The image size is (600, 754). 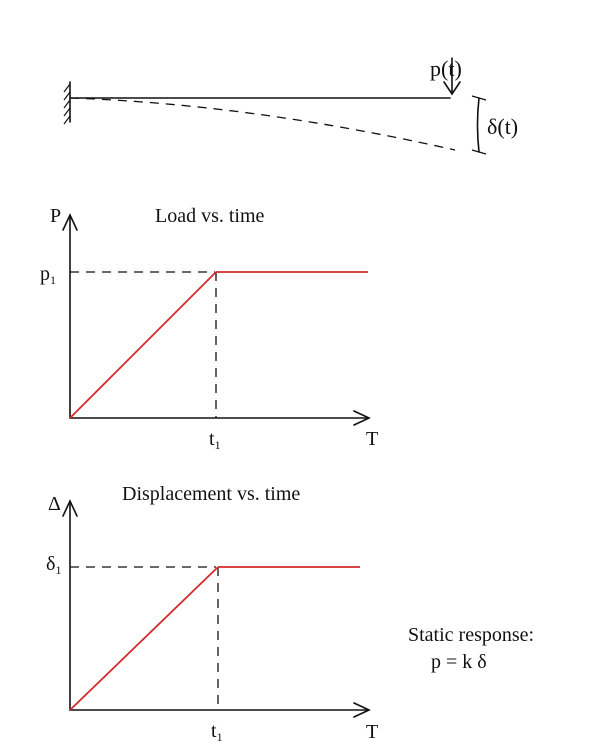 I want to click on load-arrow-icon, so click(x=452, y=76).